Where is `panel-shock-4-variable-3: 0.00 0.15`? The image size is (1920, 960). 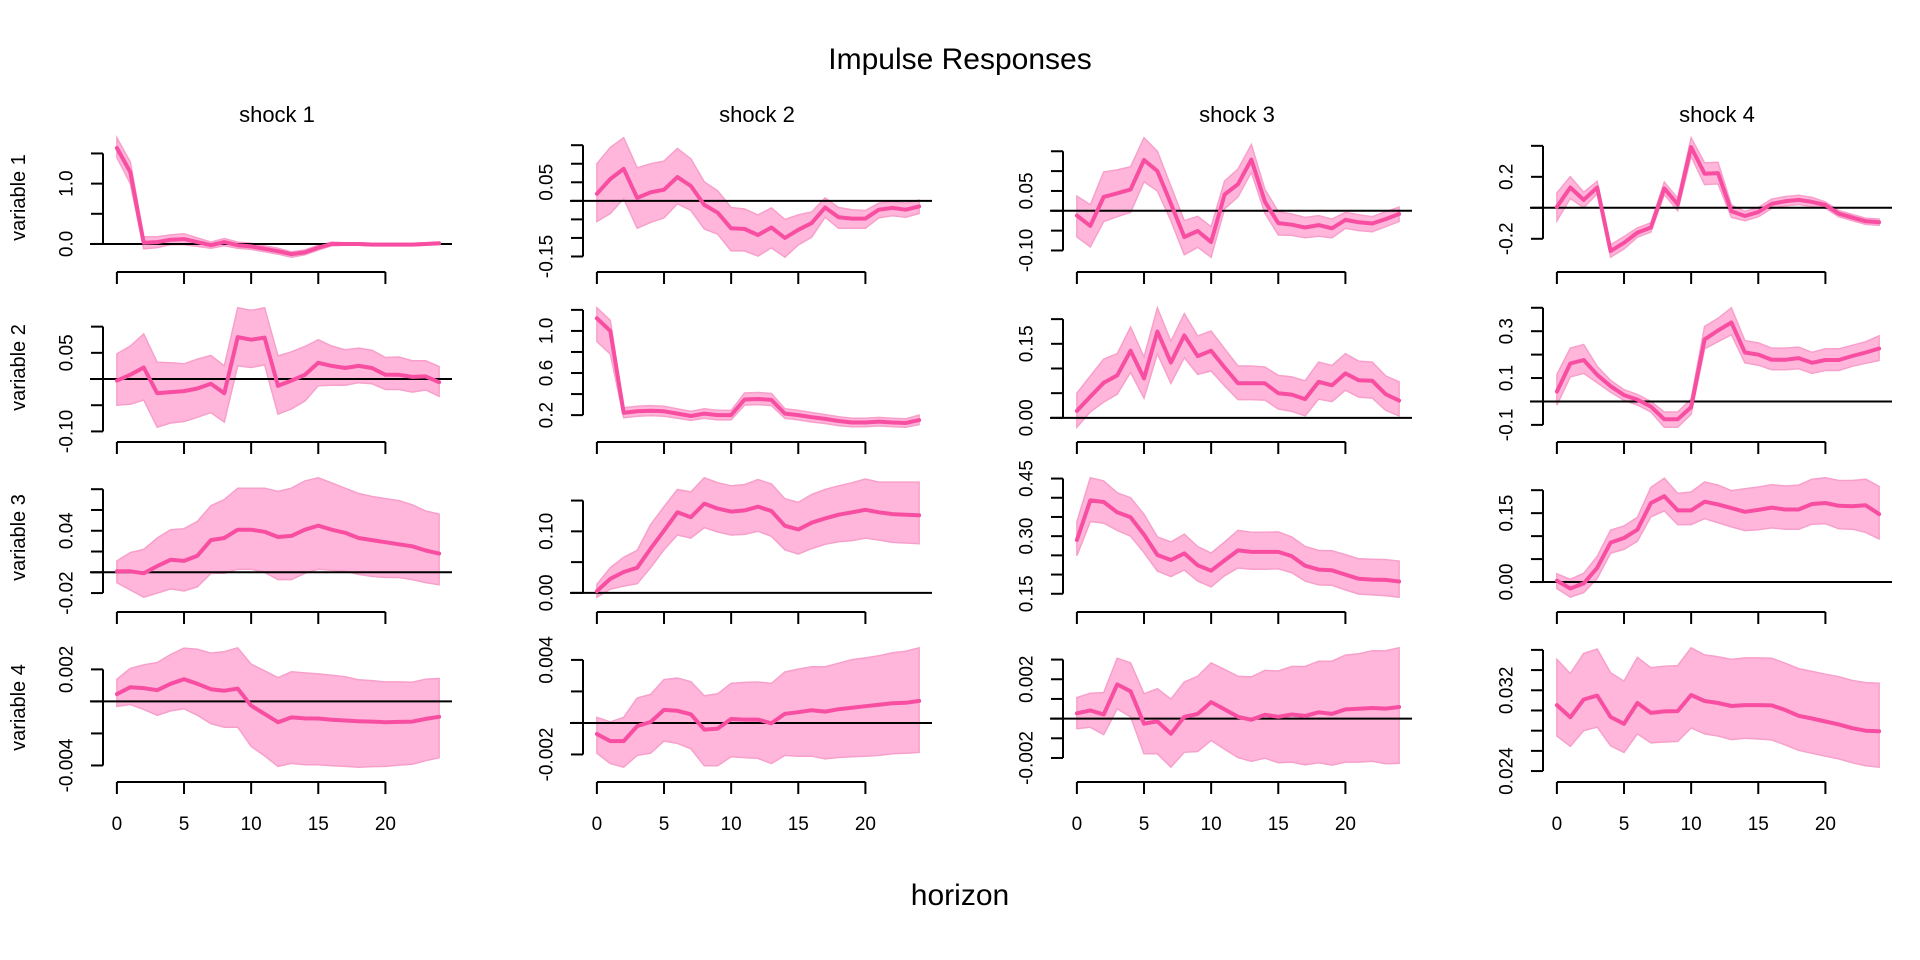
panel-shock-4-variable-3: 0.00 0.15 is located at coordinates (1694, 550).